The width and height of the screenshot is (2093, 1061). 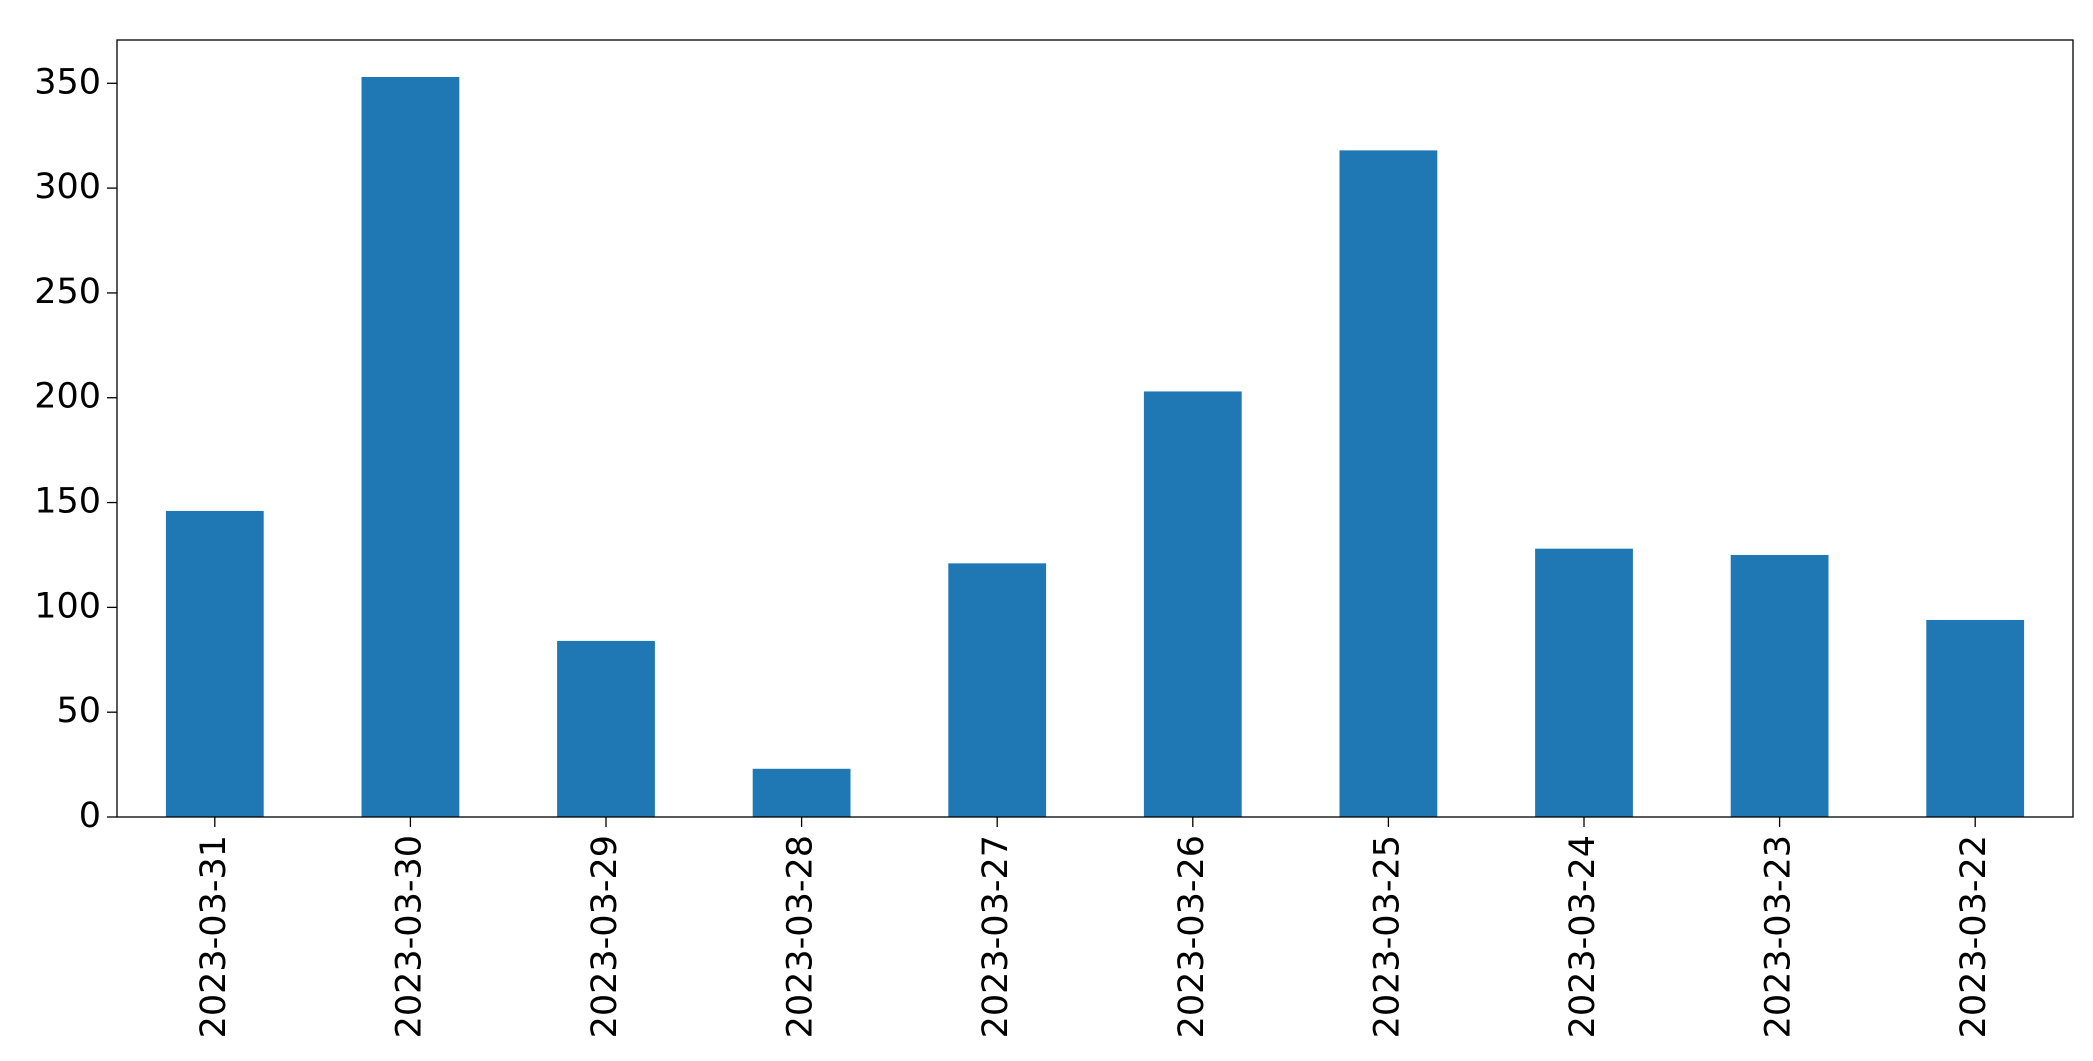 What do you see at coordinates (409, 936) in the screenshot?
I see `x-tick-label: 2023-03-30` at bounding box center [409, 936].